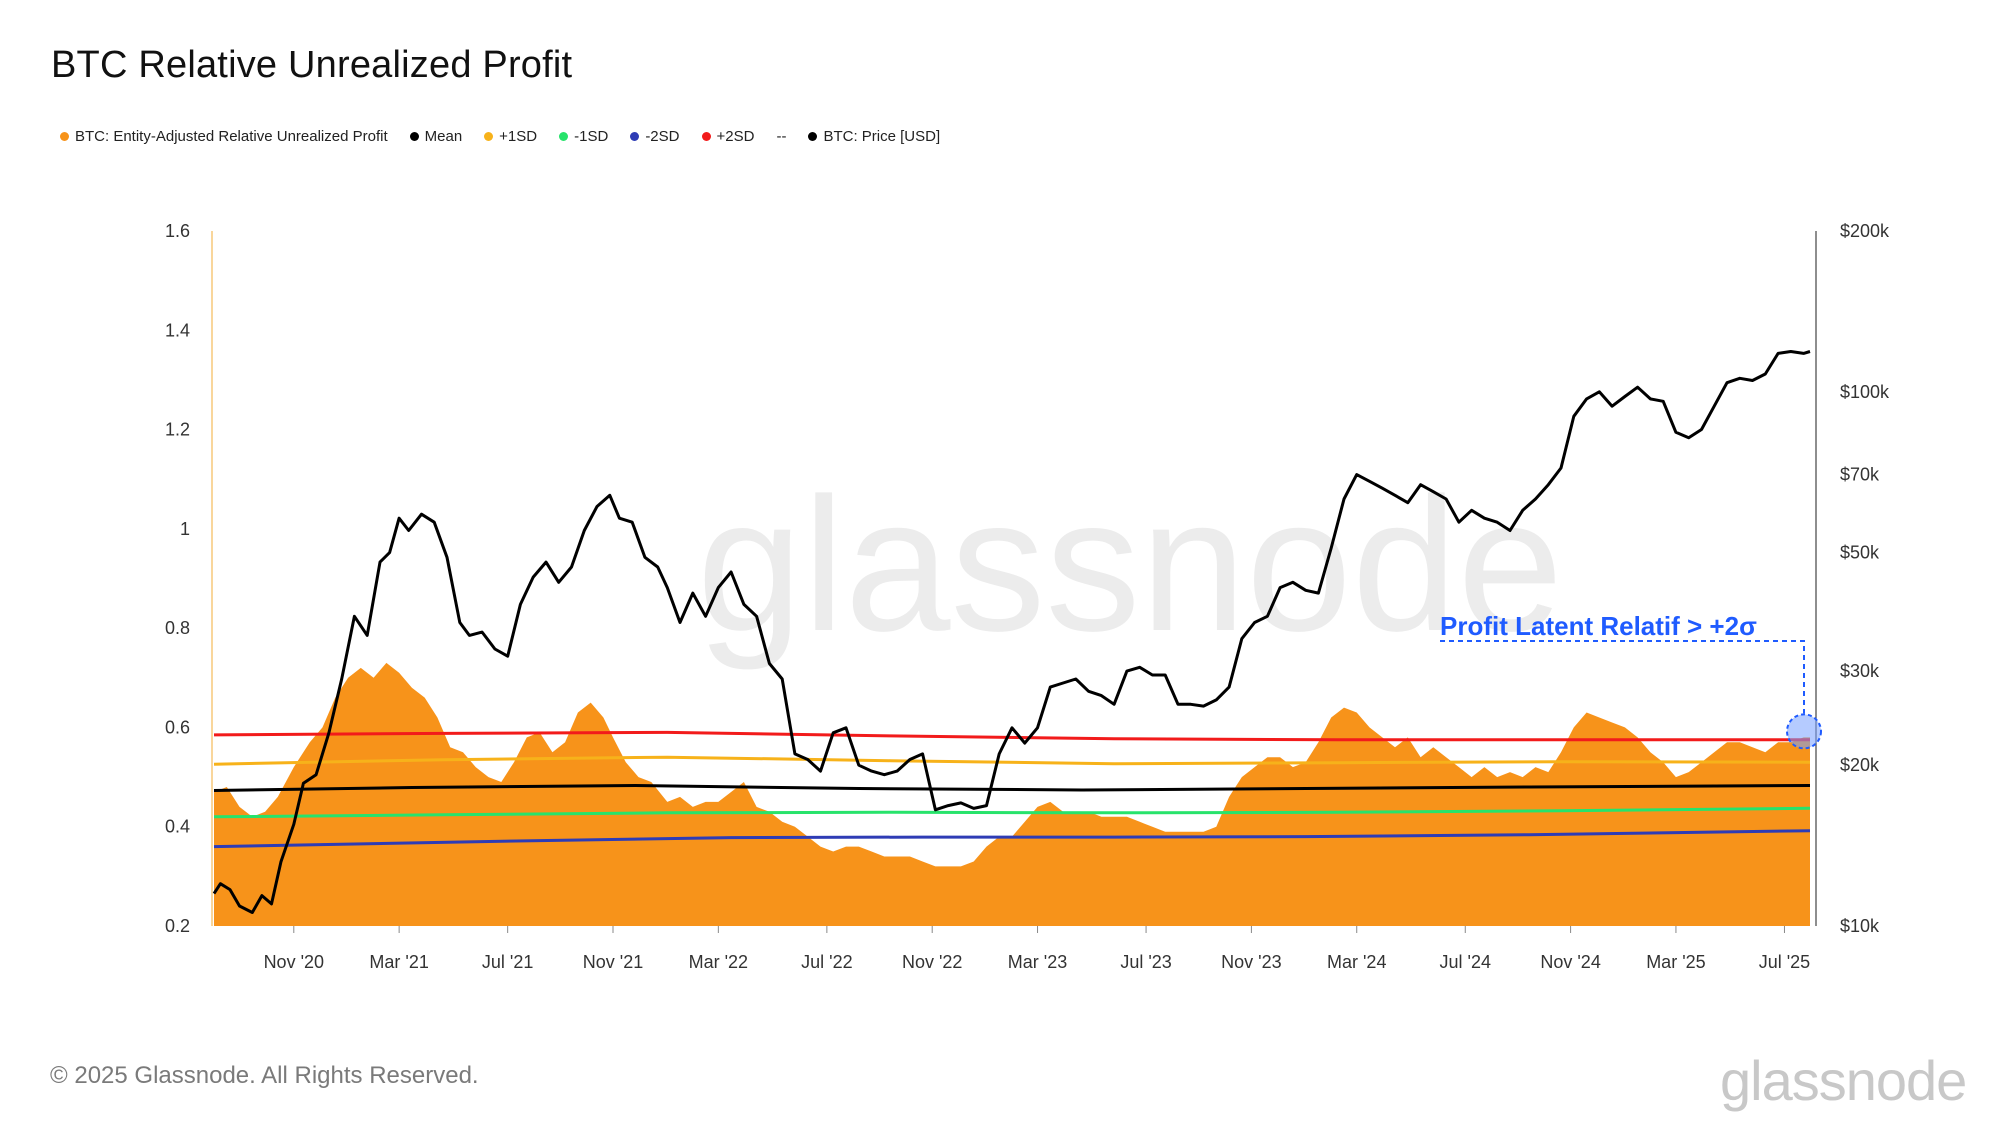  I want to click on annotation-leader-line, so click(1622, 677).